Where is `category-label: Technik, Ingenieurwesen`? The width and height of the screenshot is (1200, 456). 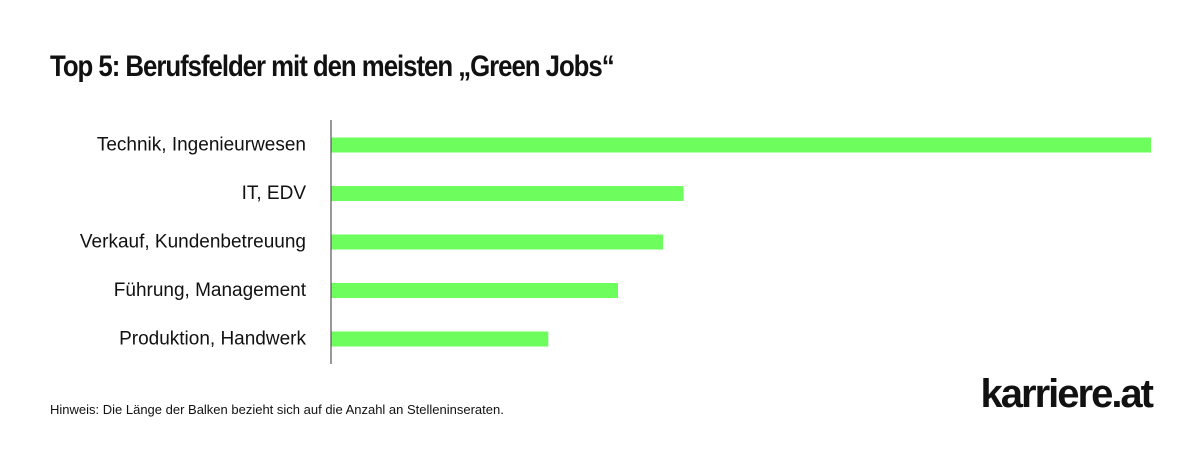 category-label: Technik, Ingenieurwesen is located at coordinates (201, 145).